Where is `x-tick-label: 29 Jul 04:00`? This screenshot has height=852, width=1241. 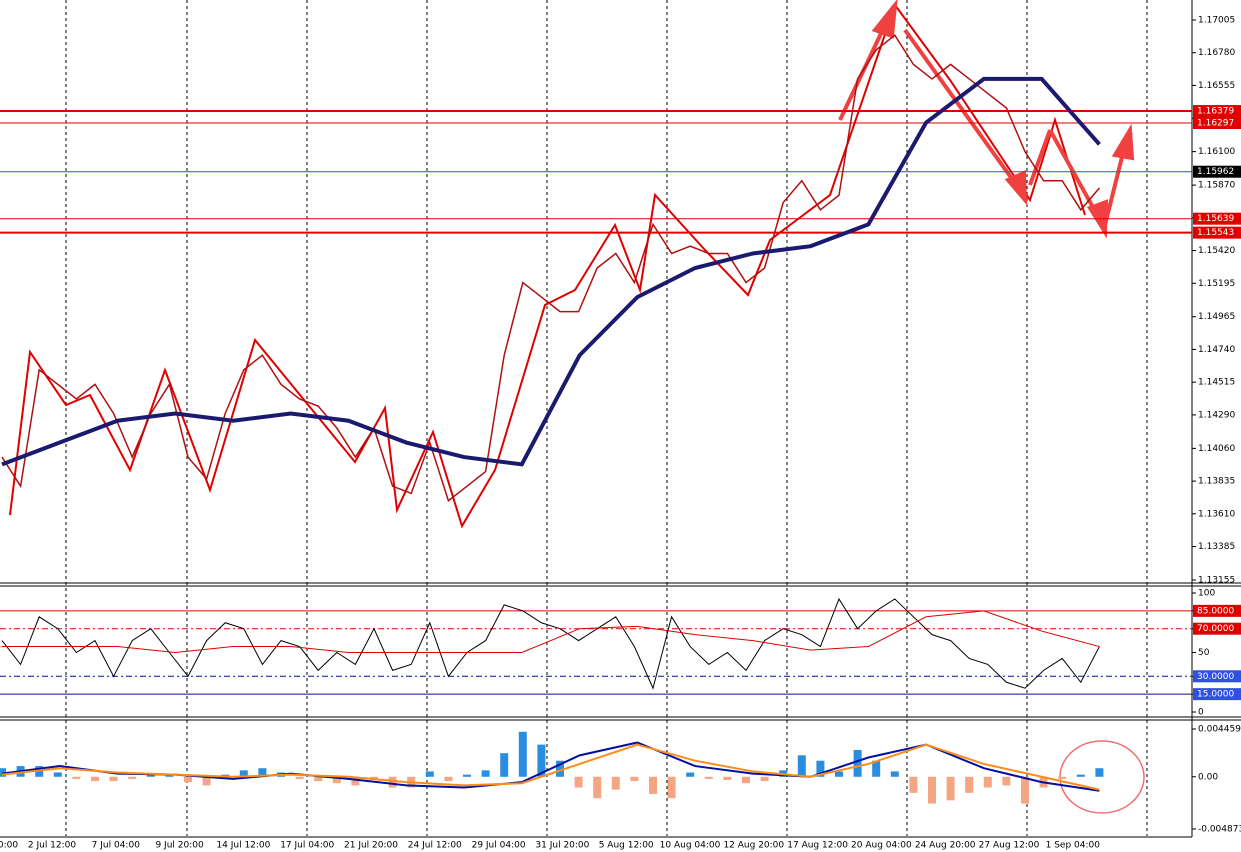 x-tick-label: 29 Jul 04:00 is located at coordinates (499, 846).